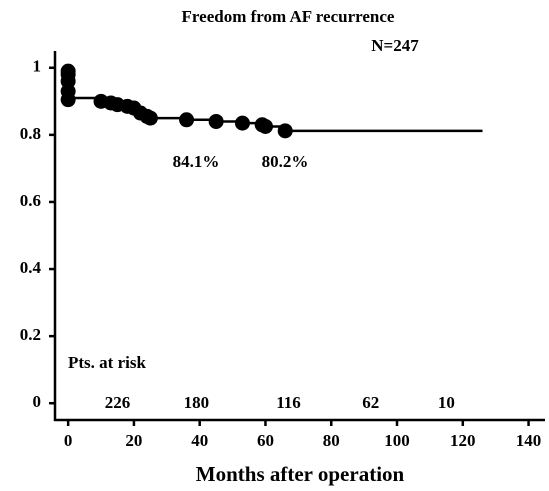 Image resolution: width=549 pixels, height=491 pixels. I want to click on y-tick-label: 0, so click(37, 401).